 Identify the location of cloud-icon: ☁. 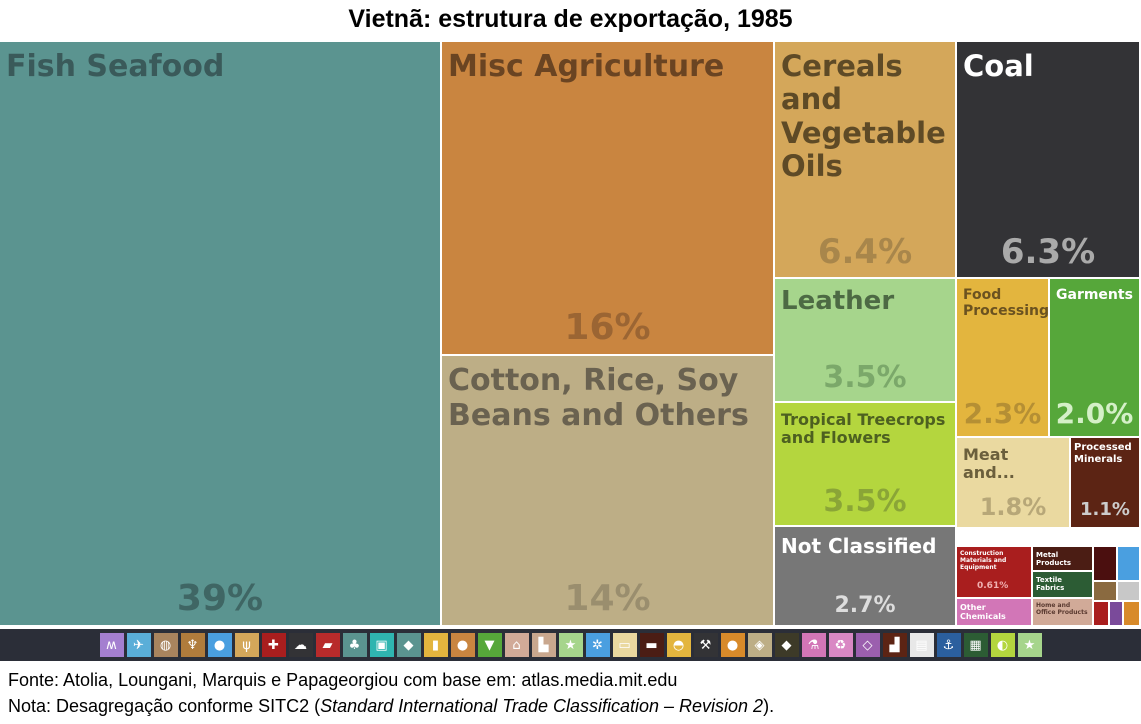
(300, 645).